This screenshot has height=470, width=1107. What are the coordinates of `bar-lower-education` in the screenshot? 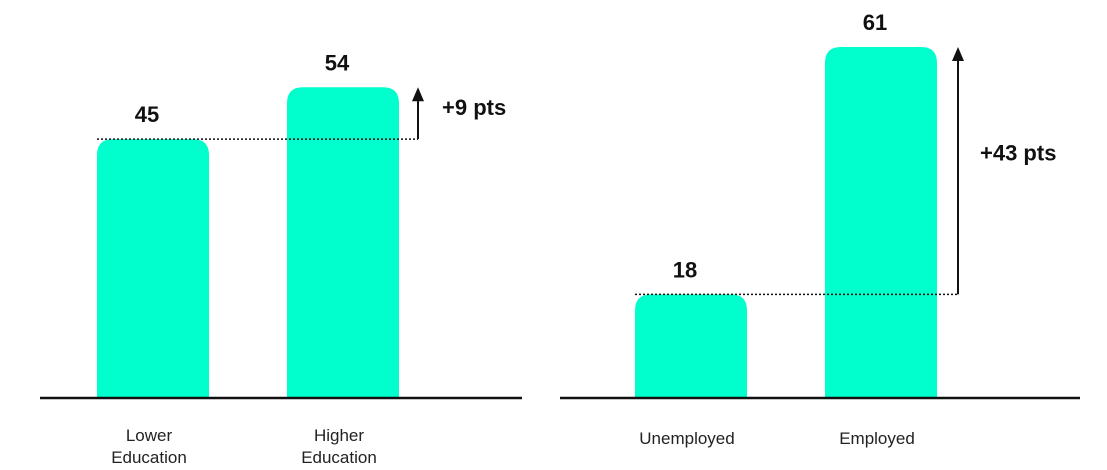 It's located at (153, 269).